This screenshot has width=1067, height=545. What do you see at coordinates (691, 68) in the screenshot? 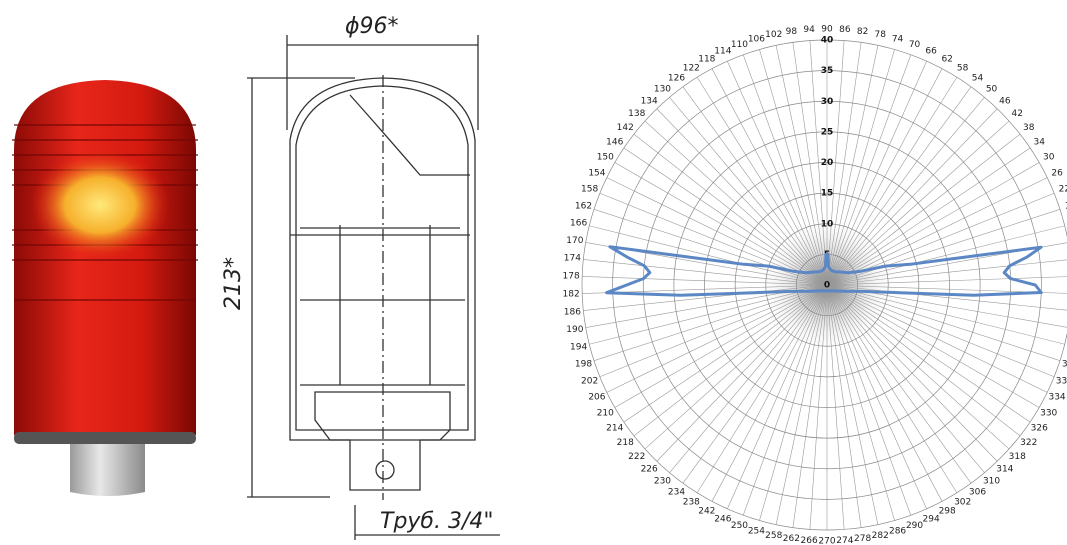
I see `angle-tick-label: 122` at bounding box center [691, 68].